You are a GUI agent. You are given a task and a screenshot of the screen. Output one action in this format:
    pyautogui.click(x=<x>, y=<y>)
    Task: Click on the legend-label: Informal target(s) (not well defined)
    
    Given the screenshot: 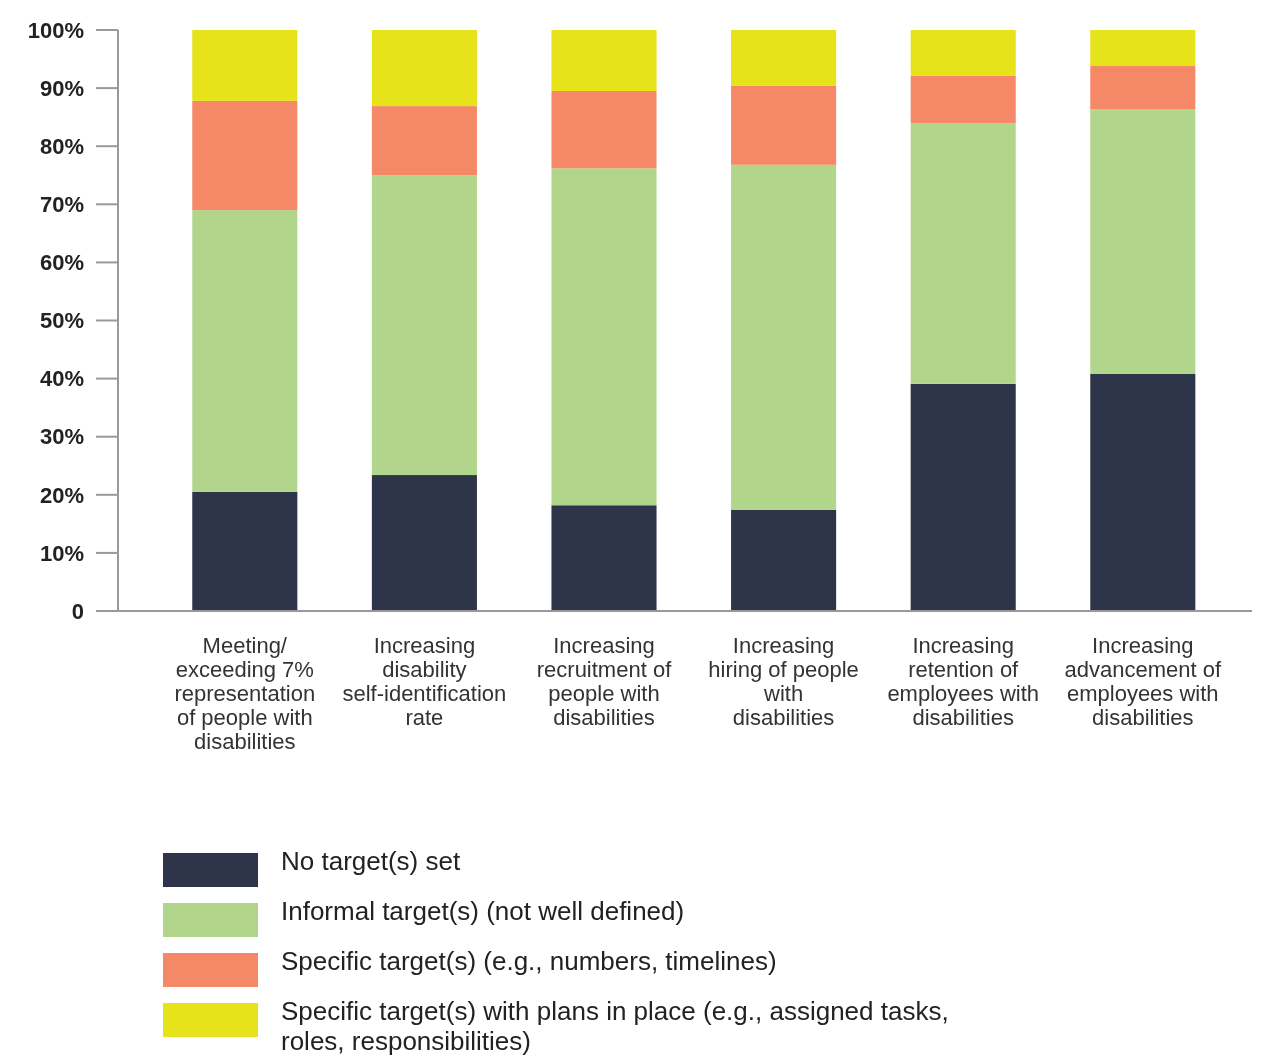 What is the action you would take?
    pyautogui.click(x=483, y=911)
    